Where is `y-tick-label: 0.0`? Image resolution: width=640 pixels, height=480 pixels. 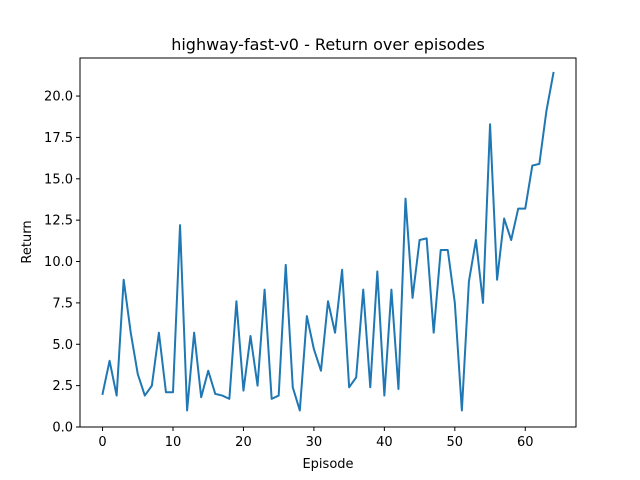
y-tick-label: 0.0 is located at coordinates (62, 428).